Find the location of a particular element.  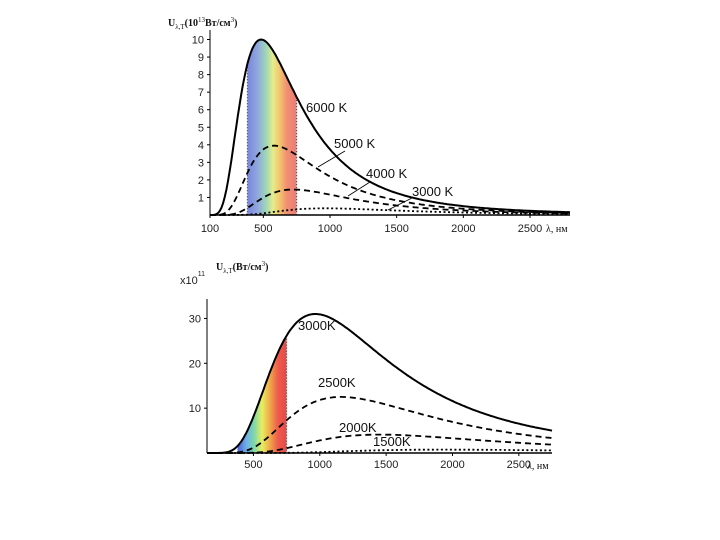

y-tick-label: 4 is located at coordinates (201, 146).